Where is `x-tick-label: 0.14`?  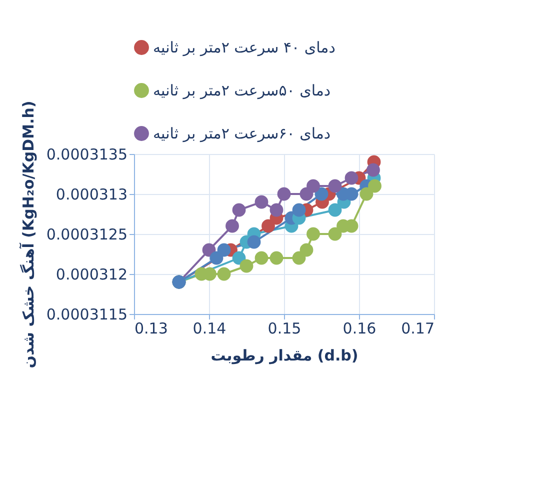
x-tick-label: 0.14 is located at coordinates (209, 329).